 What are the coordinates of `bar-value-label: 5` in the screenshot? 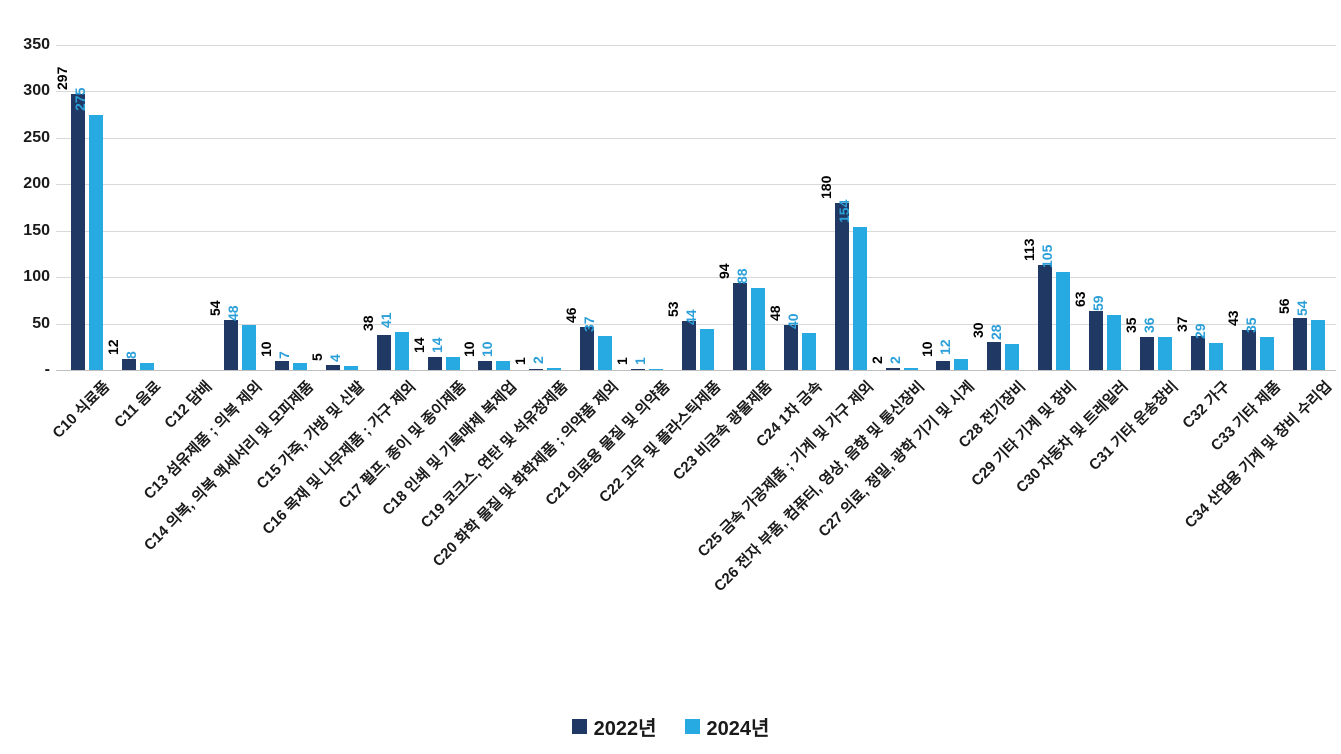 It's located at (317, 357).